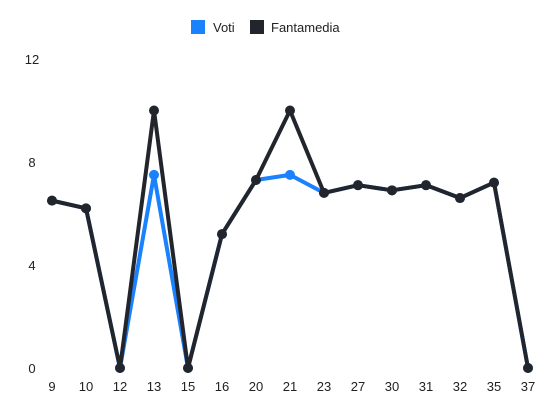 The image size is (550, 412). I want to click on x-tick-label: 20, so click(256, 386).